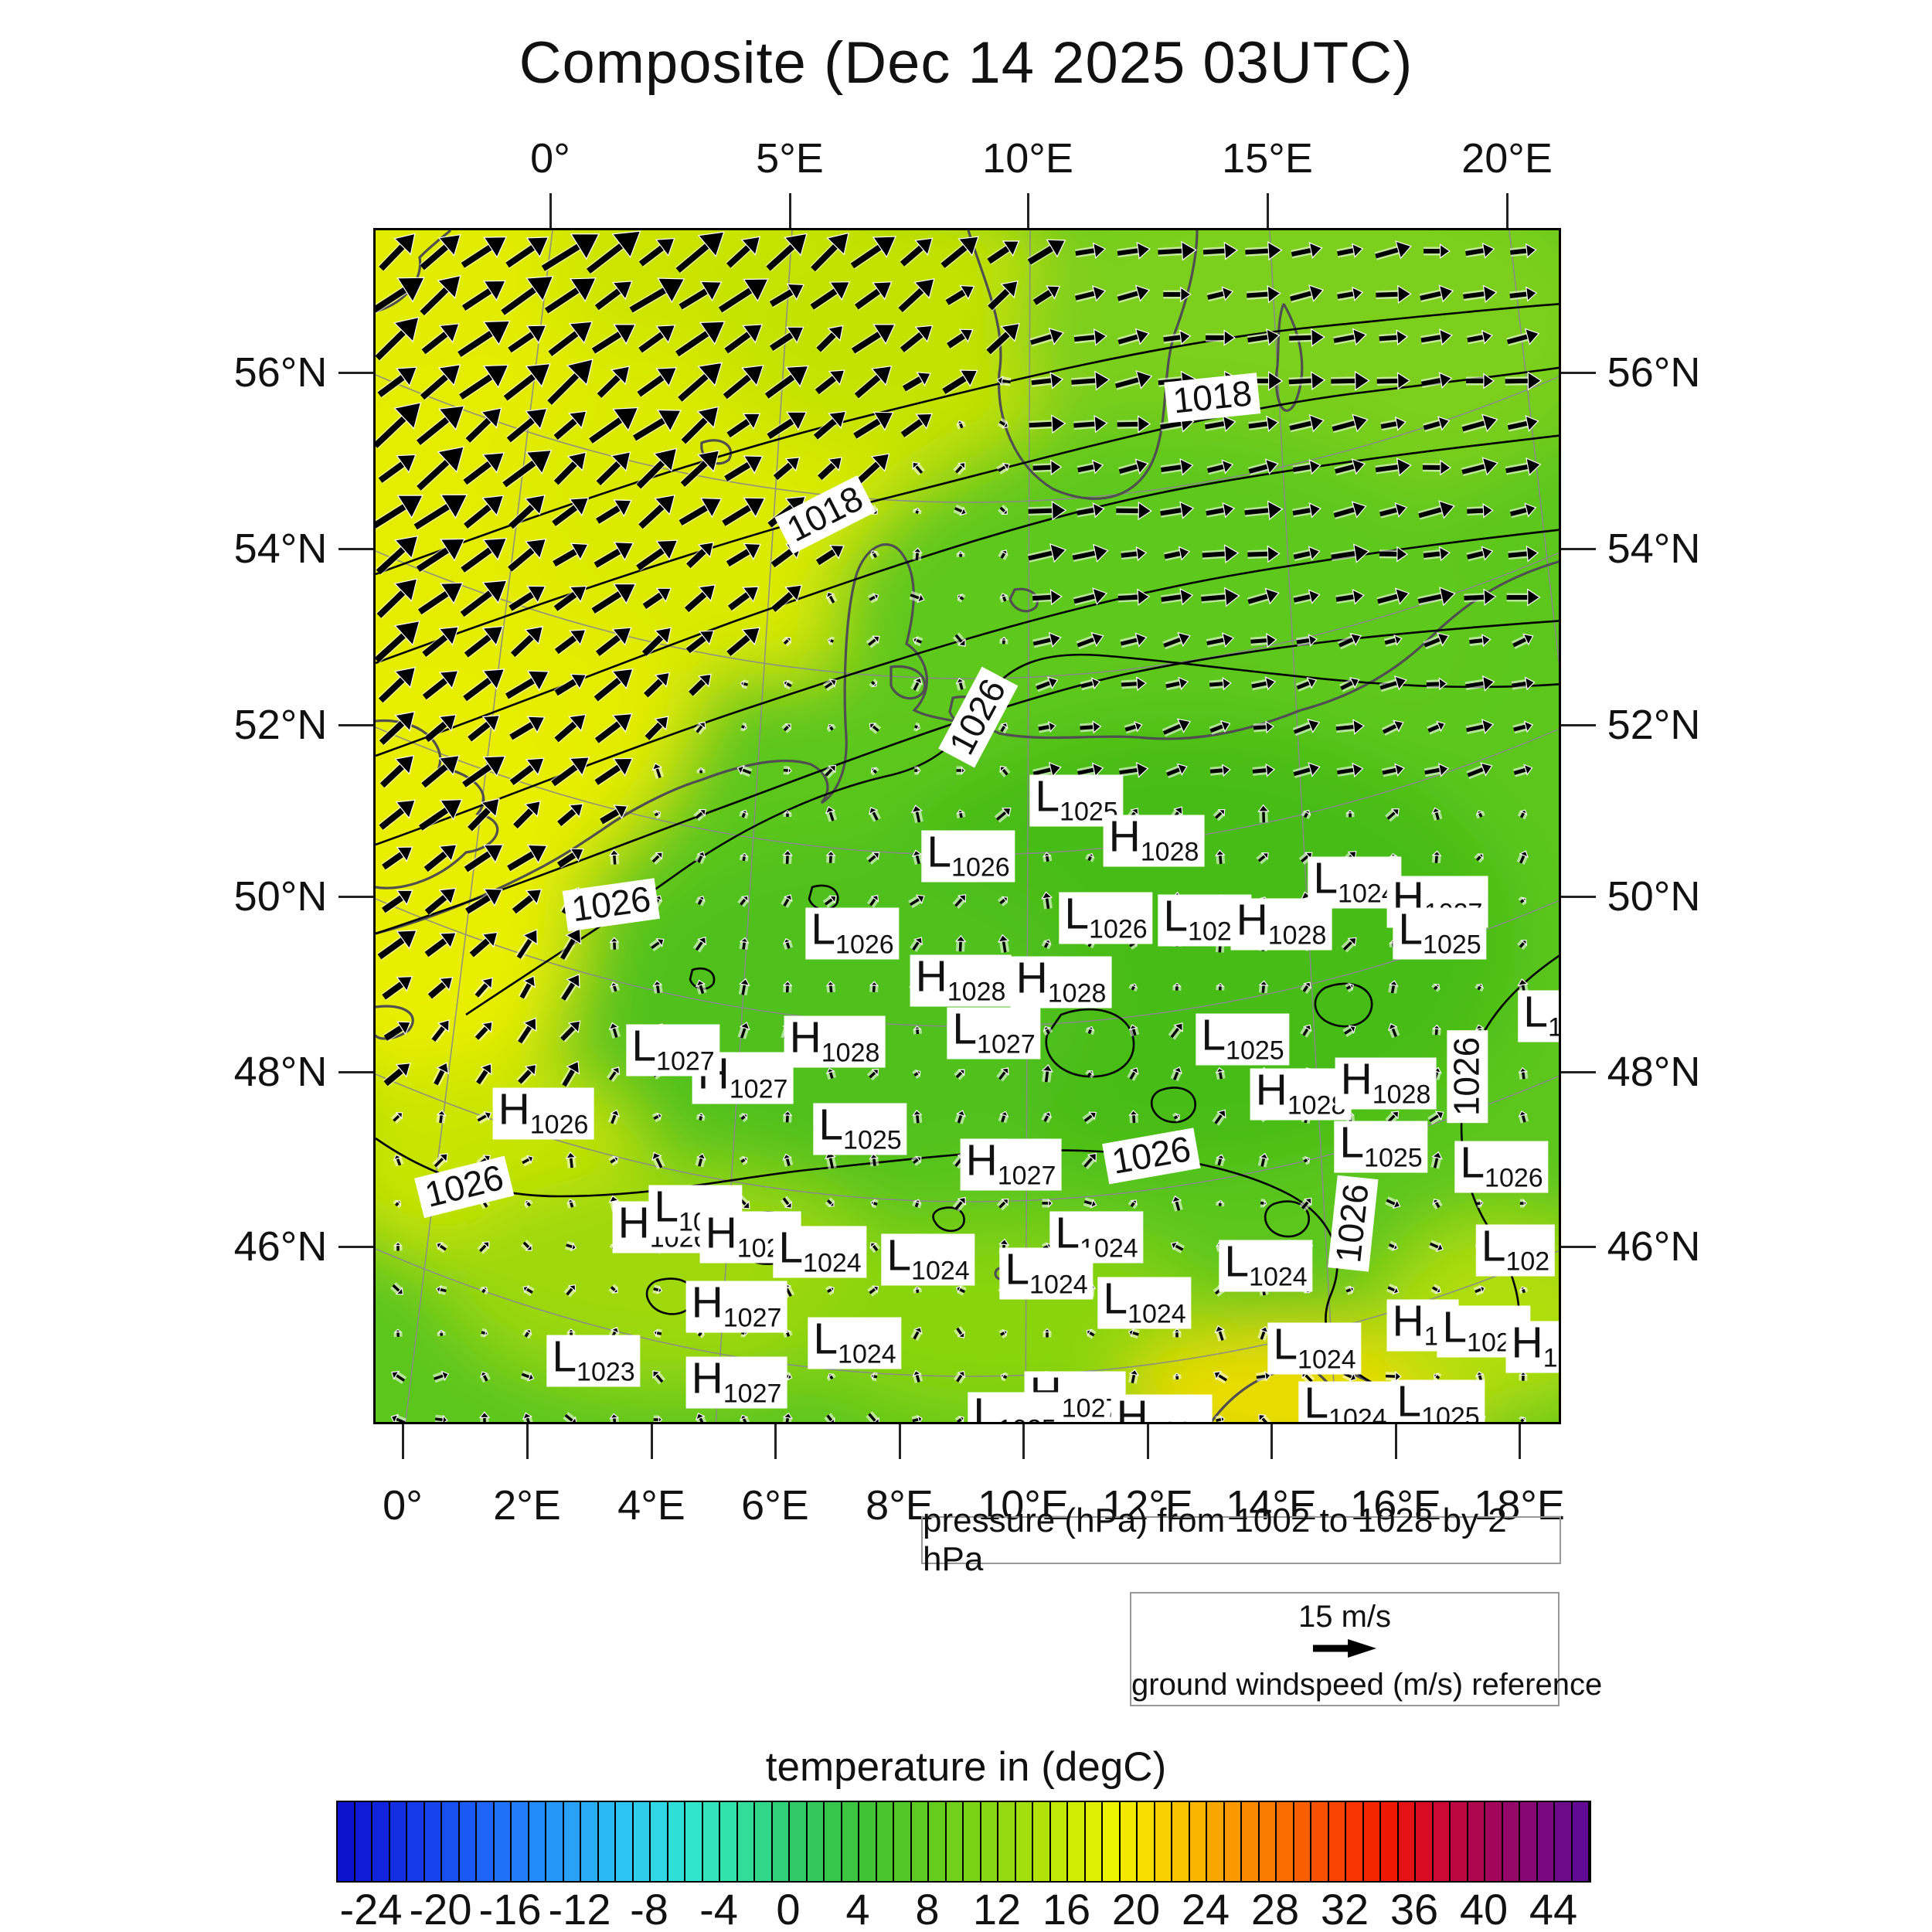  What do you see at coordinates (966, 63) in the screenshot?
I see `page-title: Composite (Dec 14 2025 03UTC)` at bounding box center [966, 63].